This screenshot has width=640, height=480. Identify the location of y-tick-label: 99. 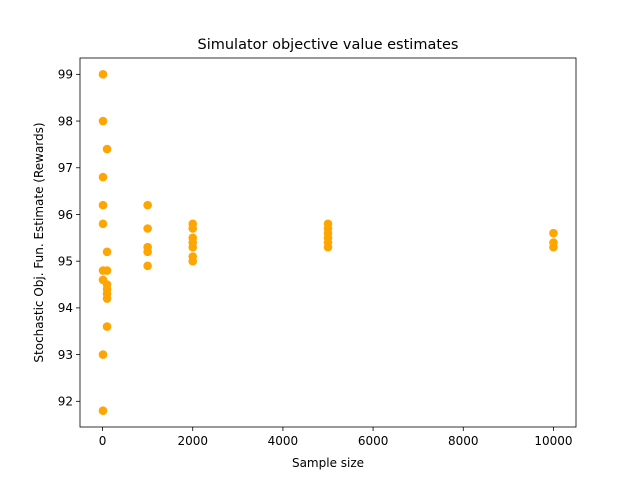
(65, 75).